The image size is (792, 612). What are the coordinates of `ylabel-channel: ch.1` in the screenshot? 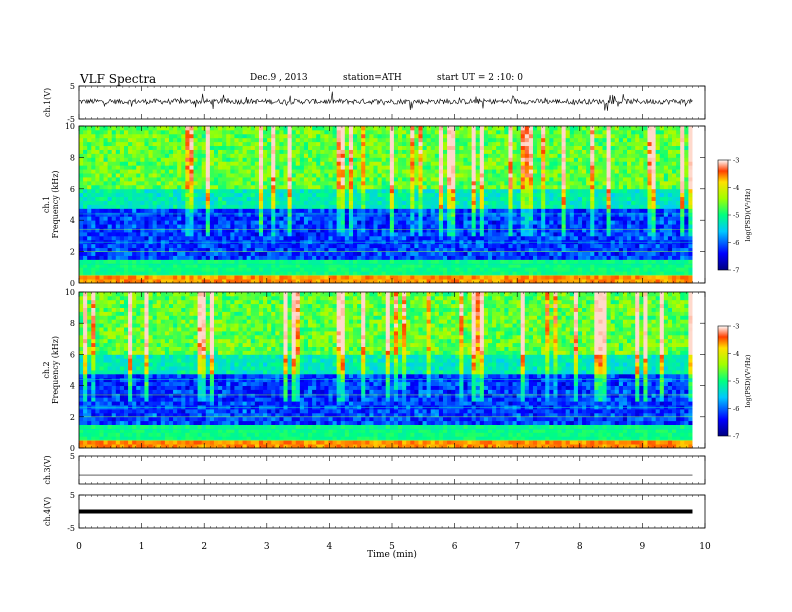 It's located at (46, 204).